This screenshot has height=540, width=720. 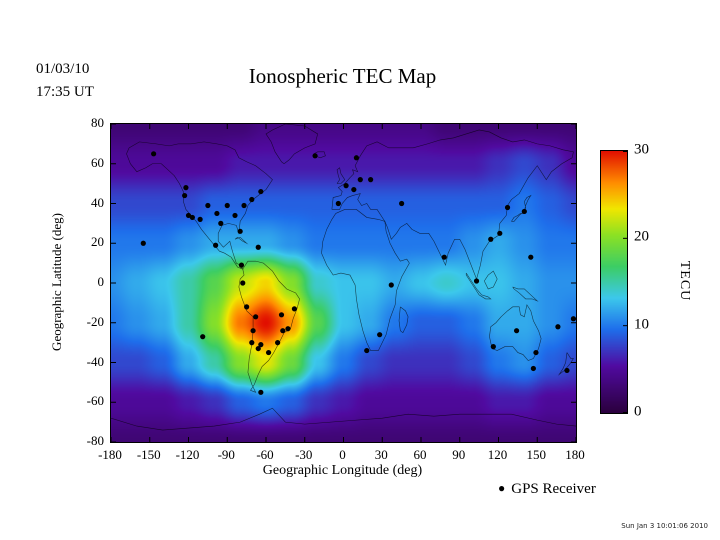 What do you see at coordinates (187, 454) in the screenshot?
I see `x-tick-label: -120` at bounding box center [187, 454].